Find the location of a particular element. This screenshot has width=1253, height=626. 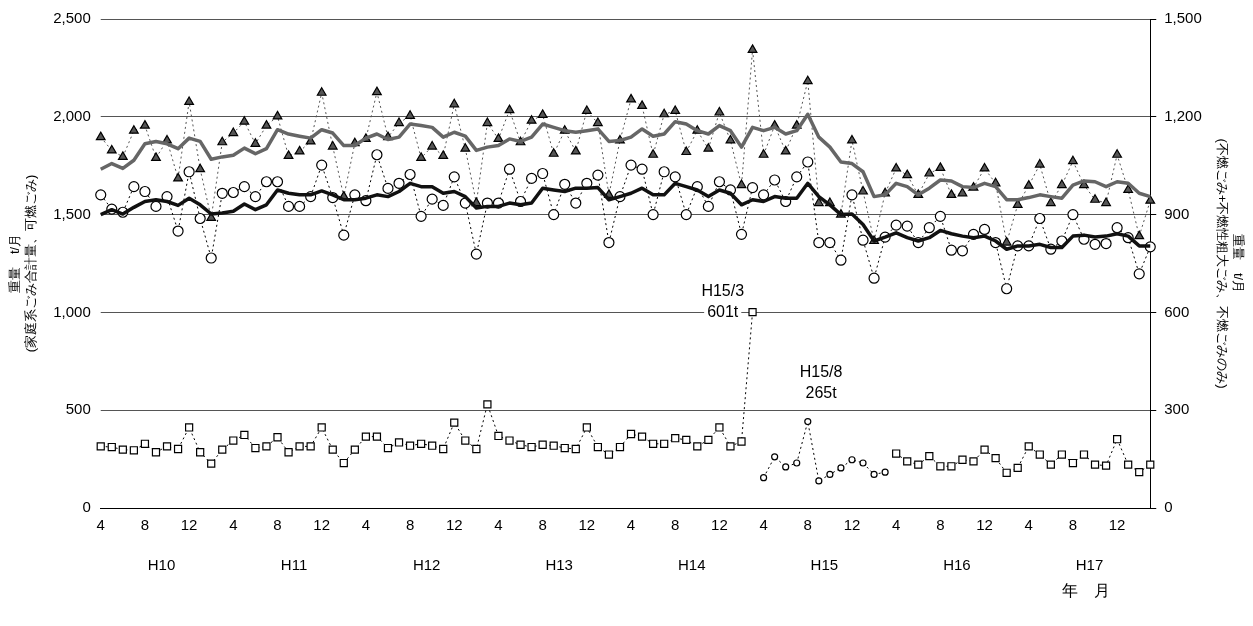

y-tick-label: 2,000 is located at coordinates (72, 115).